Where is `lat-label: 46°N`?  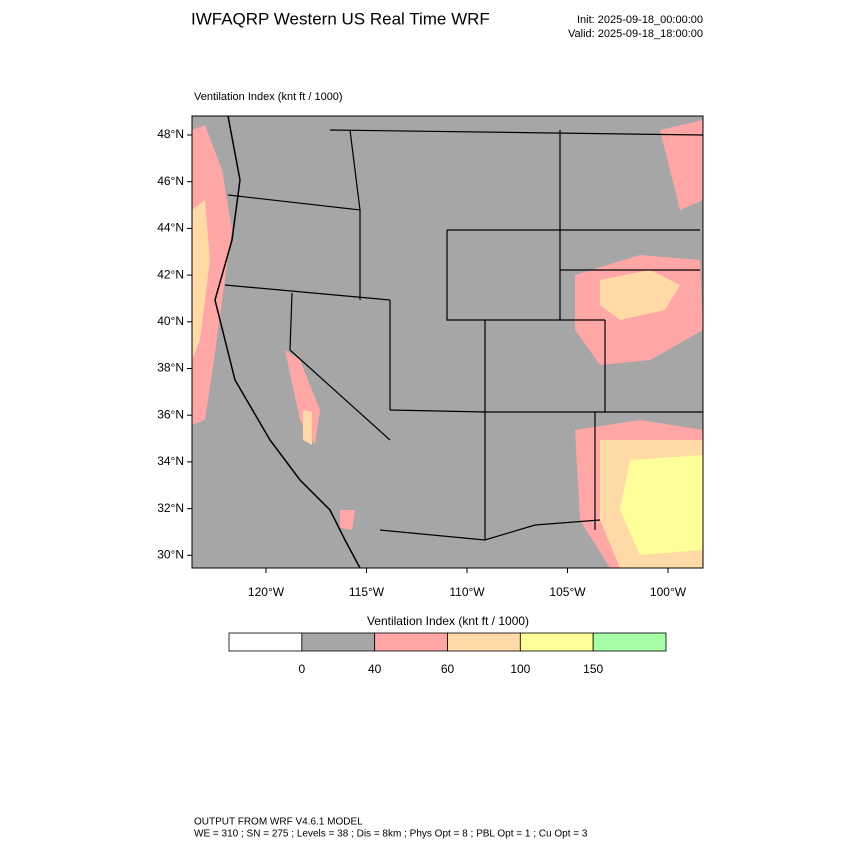 lat-label: 46°N is located at coordinates (170, 181).